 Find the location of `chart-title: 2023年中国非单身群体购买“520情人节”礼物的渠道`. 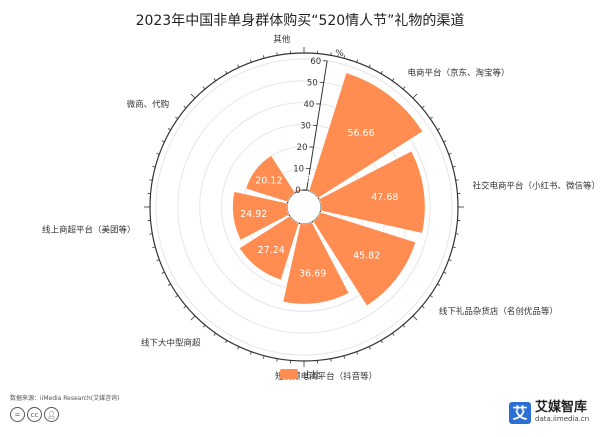

chart-title: 2023年中国非单身群体购买“520情人节”礼物的渠道 is located at coordinates (300, 21).